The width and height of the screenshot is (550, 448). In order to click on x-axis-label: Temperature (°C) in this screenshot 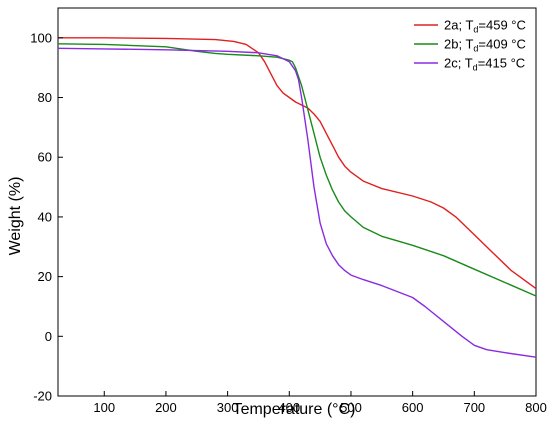, I will do `click(294, 409)`.